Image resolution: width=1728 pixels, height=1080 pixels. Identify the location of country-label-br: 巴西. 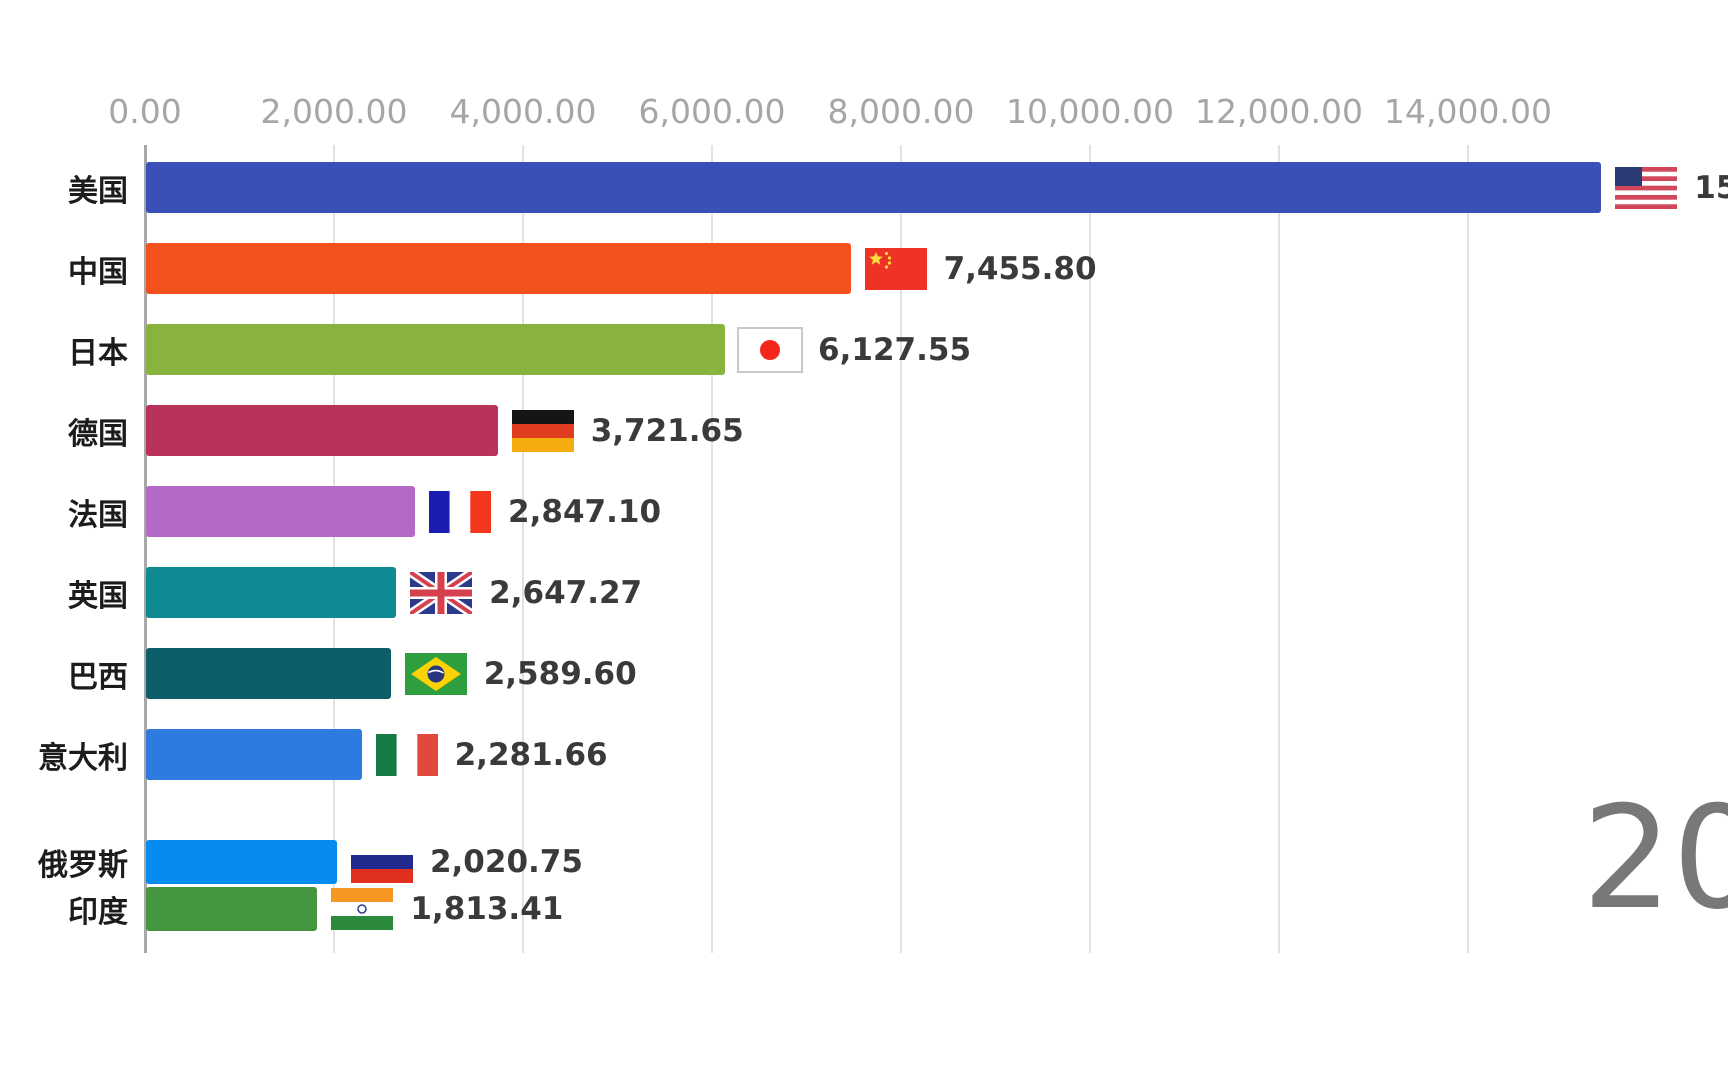
(98, 677).